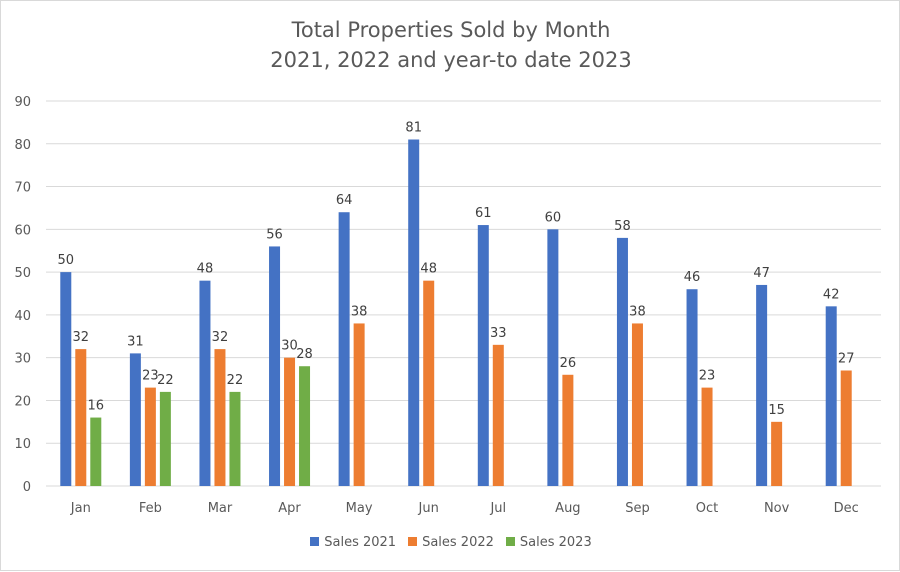 This screenshot has width=900, height=572. What do you see at coordinates (80, 508) in the screenshot?
I see `x-tick-label: Jan` at bounding box center [80, 508].